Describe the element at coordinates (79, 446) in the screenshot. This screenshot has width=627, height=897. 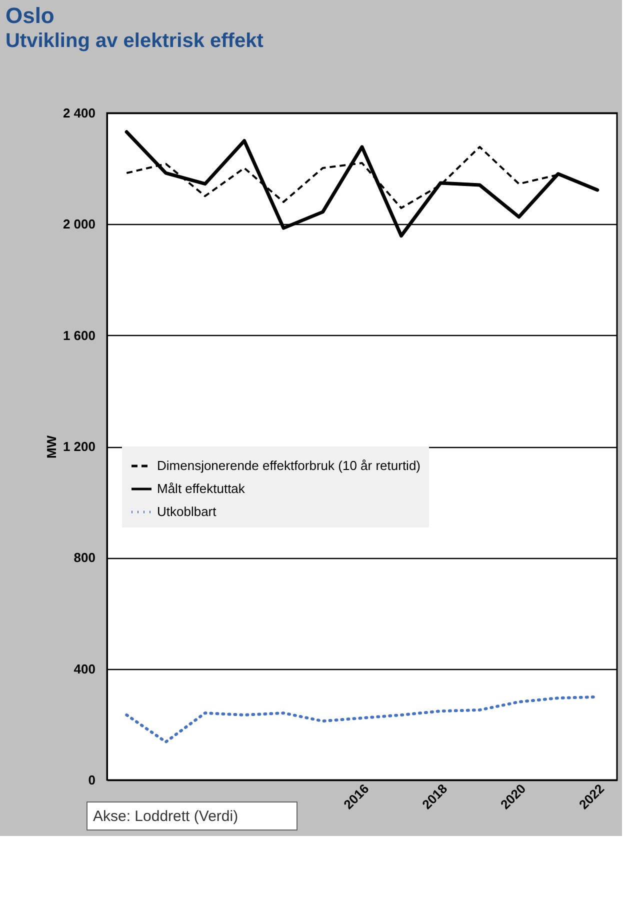
I see `y-tick-label: 1 200` at that location.